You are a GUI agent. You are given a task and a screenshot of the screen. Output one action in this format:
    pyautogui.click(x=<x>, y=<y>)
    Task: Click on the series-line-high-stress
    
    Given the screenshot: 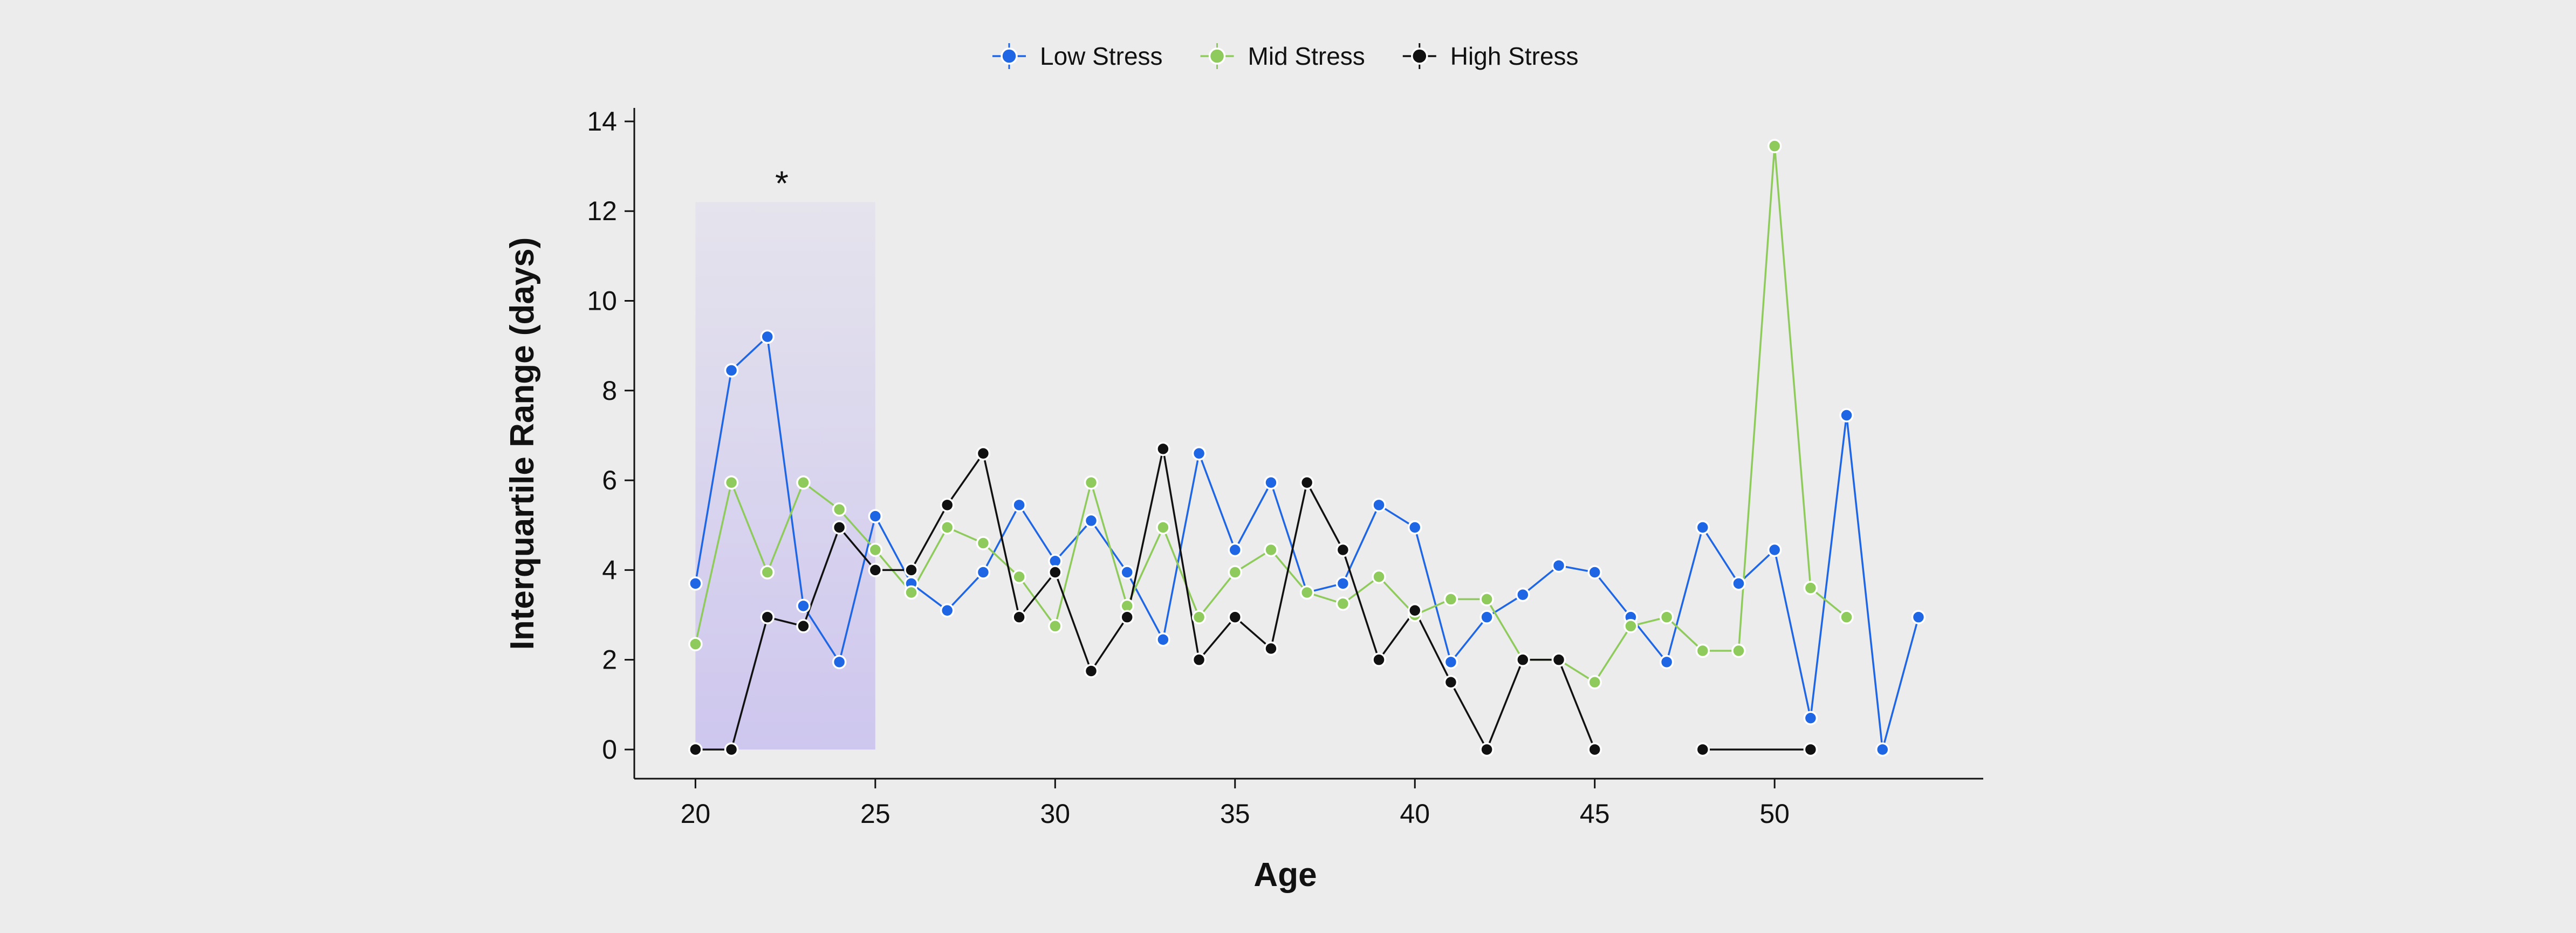 What is the action you would take?
    pyautogui.click(x=1145, y=600)
    